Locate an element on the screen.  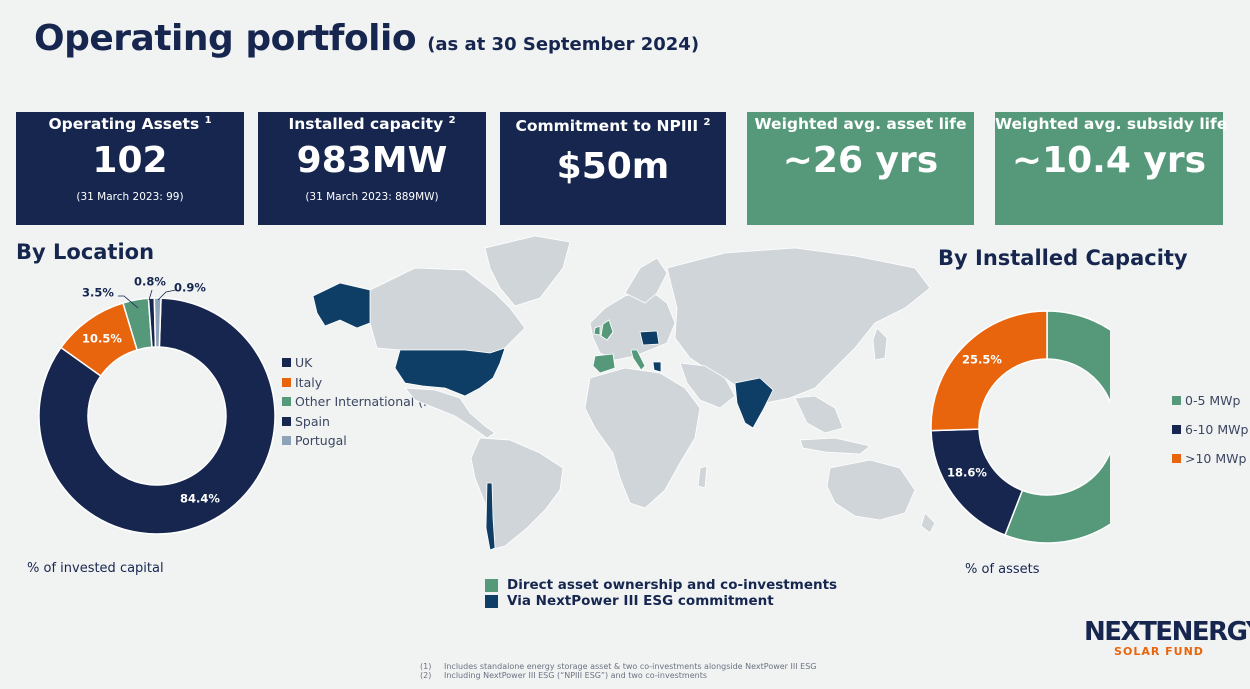
legend-item: Portugal is located at coordinates (314, 440).